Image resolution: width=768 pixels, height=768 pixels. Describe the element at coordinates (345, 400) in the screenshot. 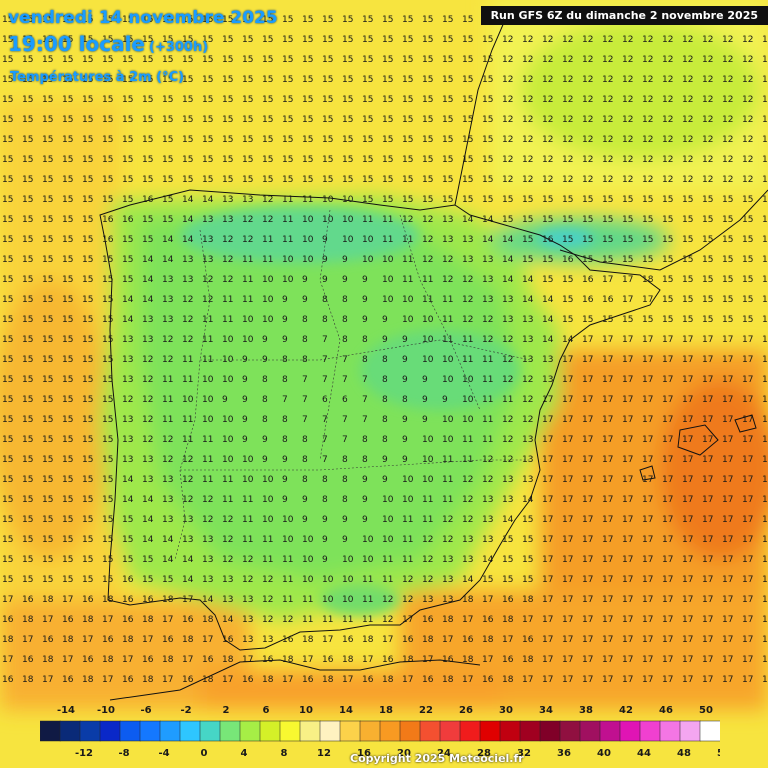

I see `grid-value: 6` at that location.